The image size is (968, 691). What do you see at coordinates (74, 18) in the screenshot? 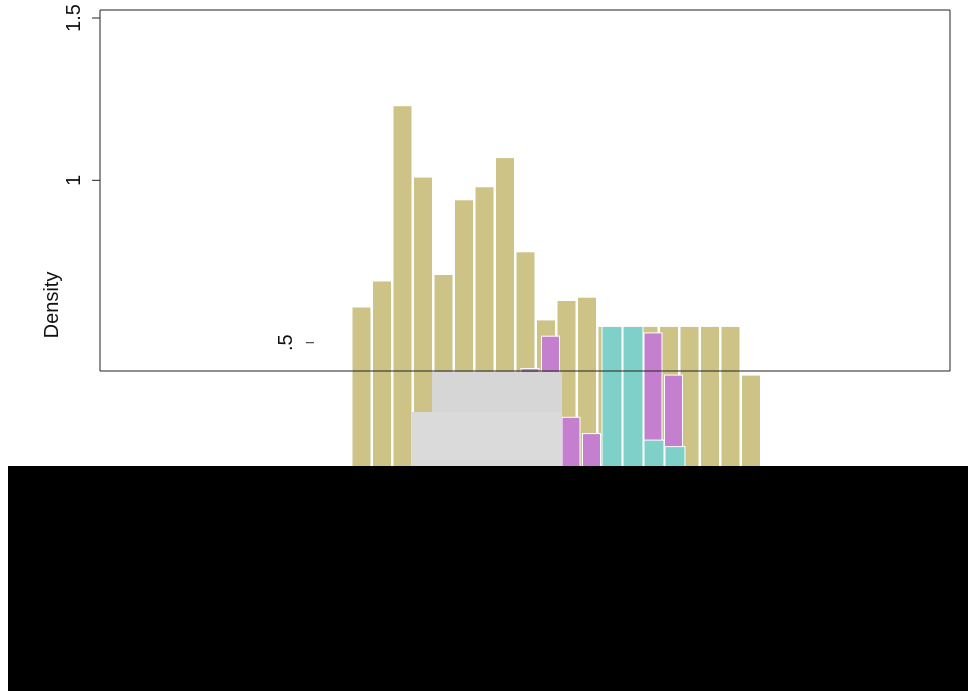
I see `y-tick-label: 1.5` at bounding box center [74, 18].